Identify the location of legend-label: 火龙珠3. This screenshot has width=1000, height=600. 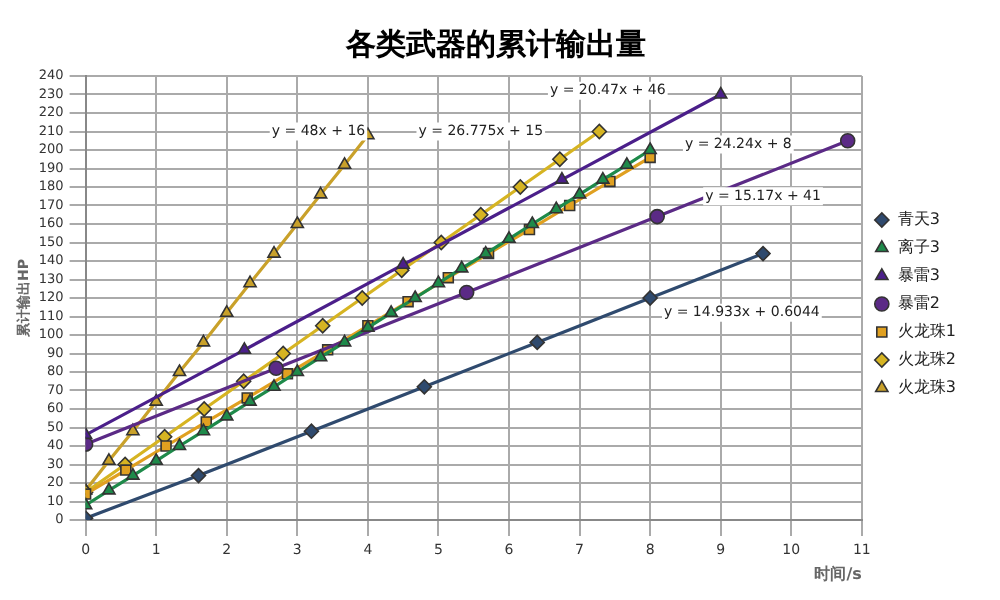
(927, 387).